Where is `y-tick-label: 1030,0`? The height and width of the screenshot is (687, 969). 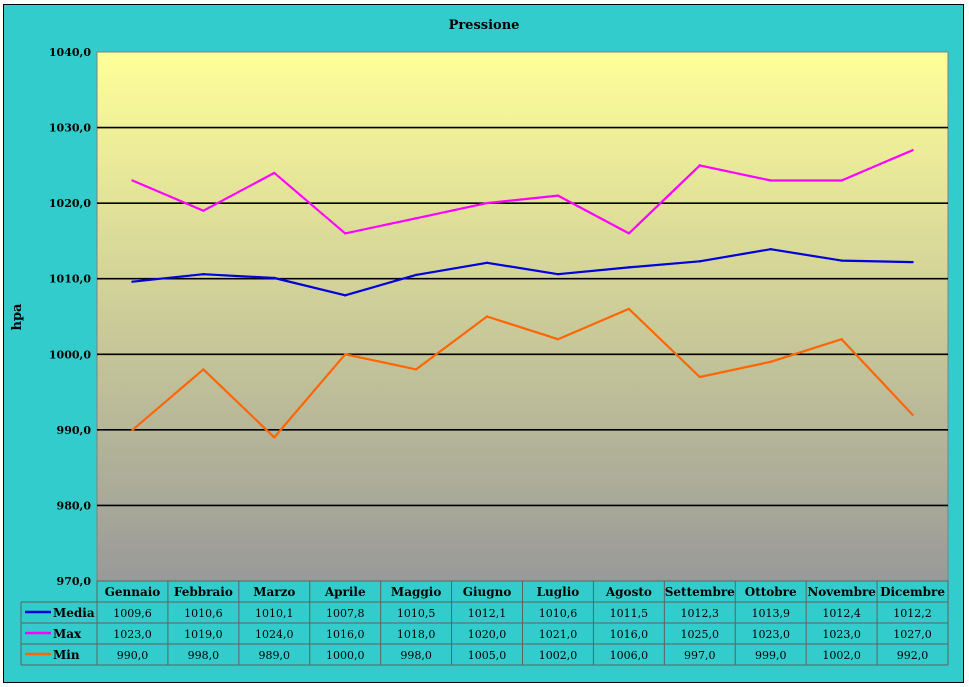 y-tick-label: 1030,0 is located at coordinates (70, 128).